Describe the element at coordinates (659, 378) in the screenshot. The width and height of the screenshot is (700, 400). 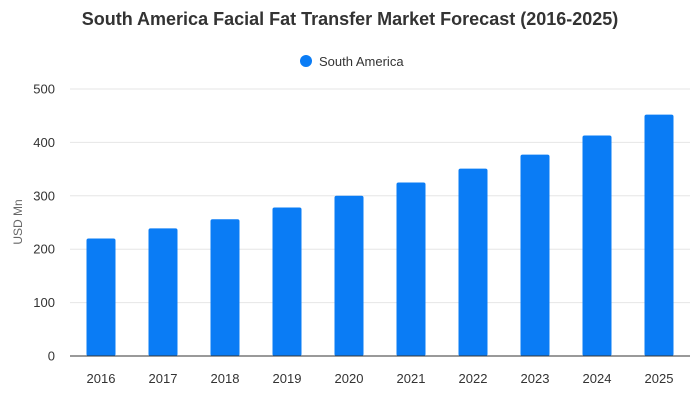
I see `x-tick-label-2025: 2025` at that location.